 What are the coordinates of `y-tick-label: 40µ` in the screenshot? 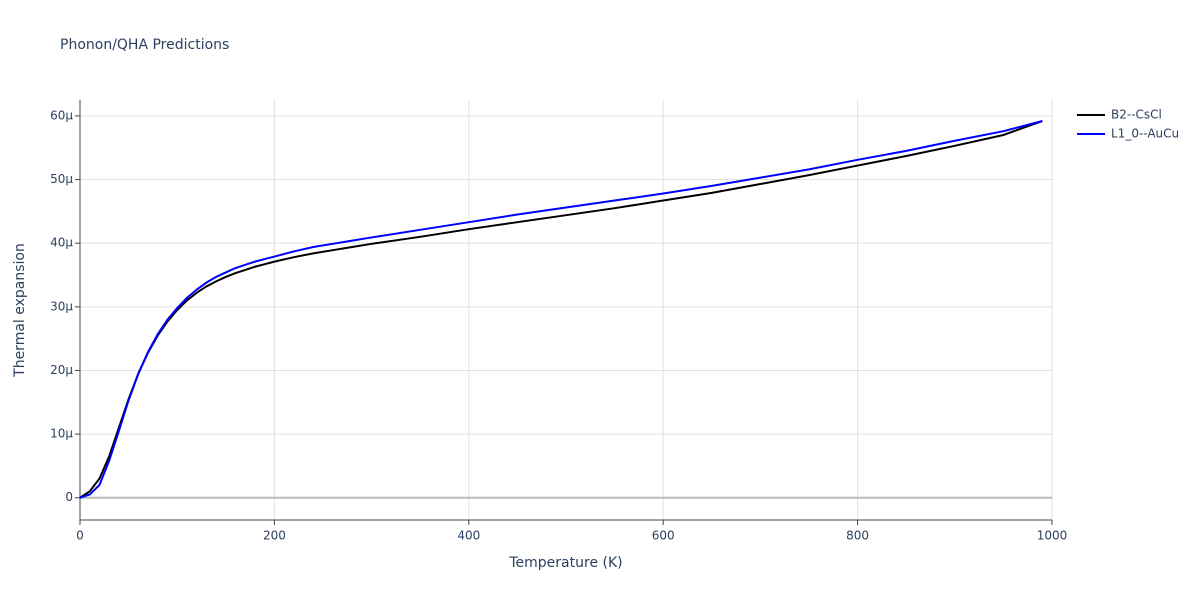 It's located at (61, 243).